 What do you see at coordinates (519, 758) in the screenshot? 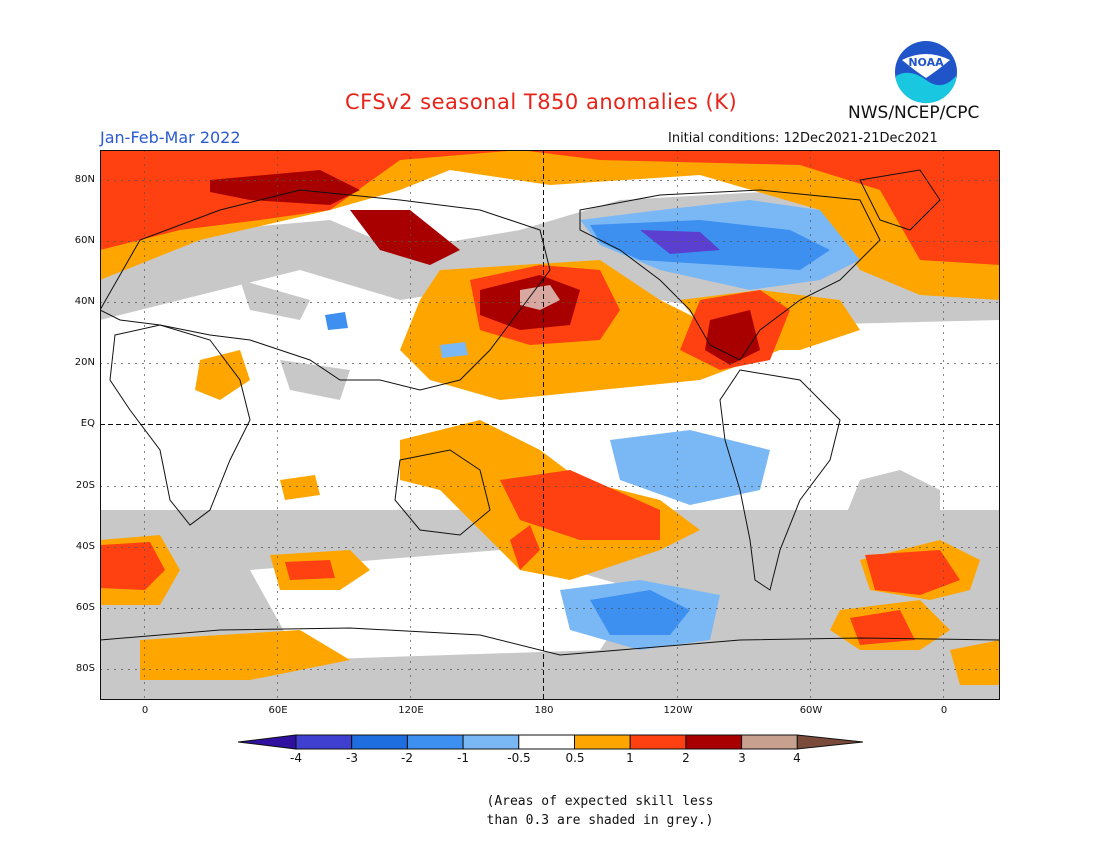
I see `colorbar-label-minus05: -0.5` at bounding box center [519, 758].